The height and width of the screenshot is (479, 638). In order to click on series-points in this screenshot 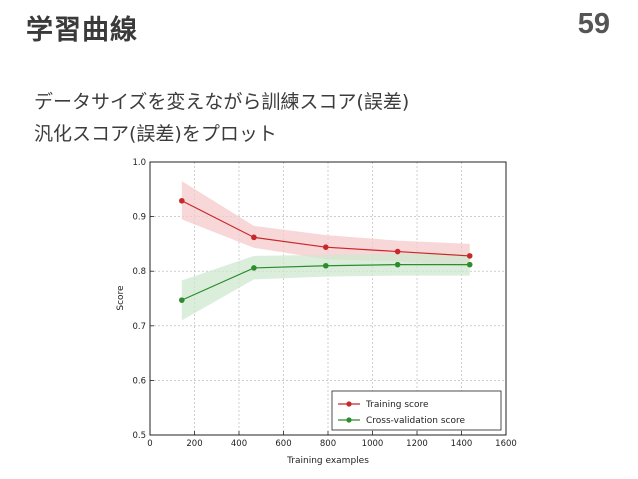, I will do `click(326, 250)`.